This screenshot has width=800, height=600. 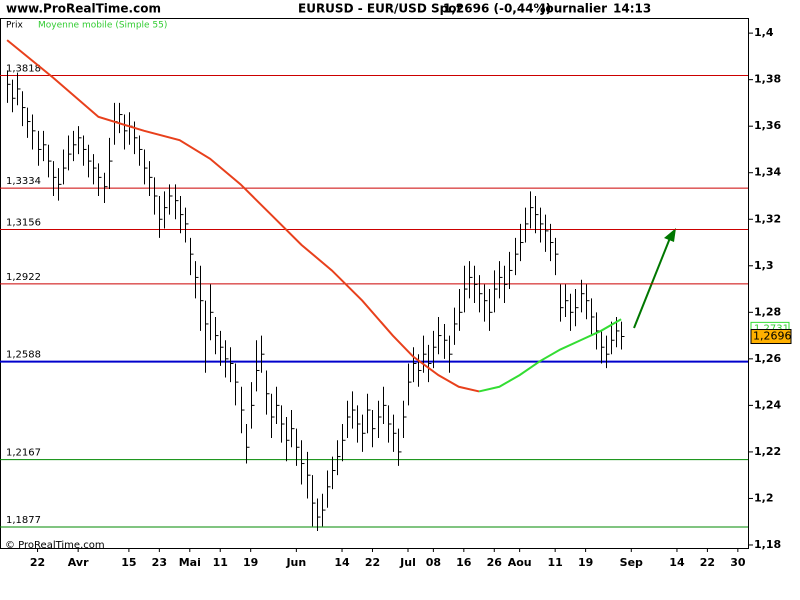 What do you see at coordinates (767, 404) in the screenshot?
I see `y-tick-label: 1,24` at bounding box center [767, 404].